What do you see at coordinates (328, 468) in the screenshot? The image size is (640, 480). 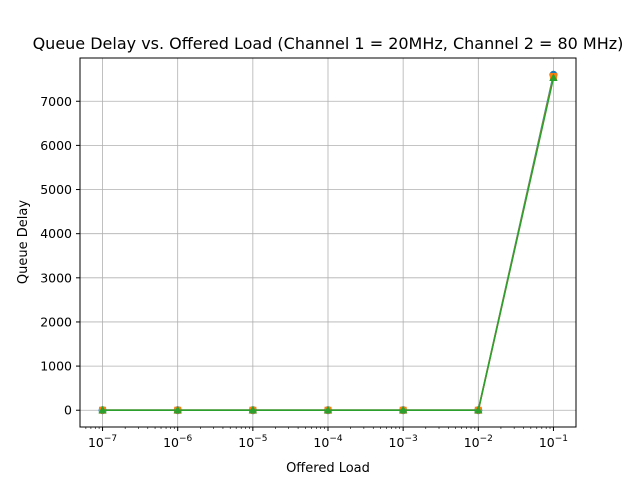 I see `x-axis-label: Offered Load` at bounding box center [328, 468].